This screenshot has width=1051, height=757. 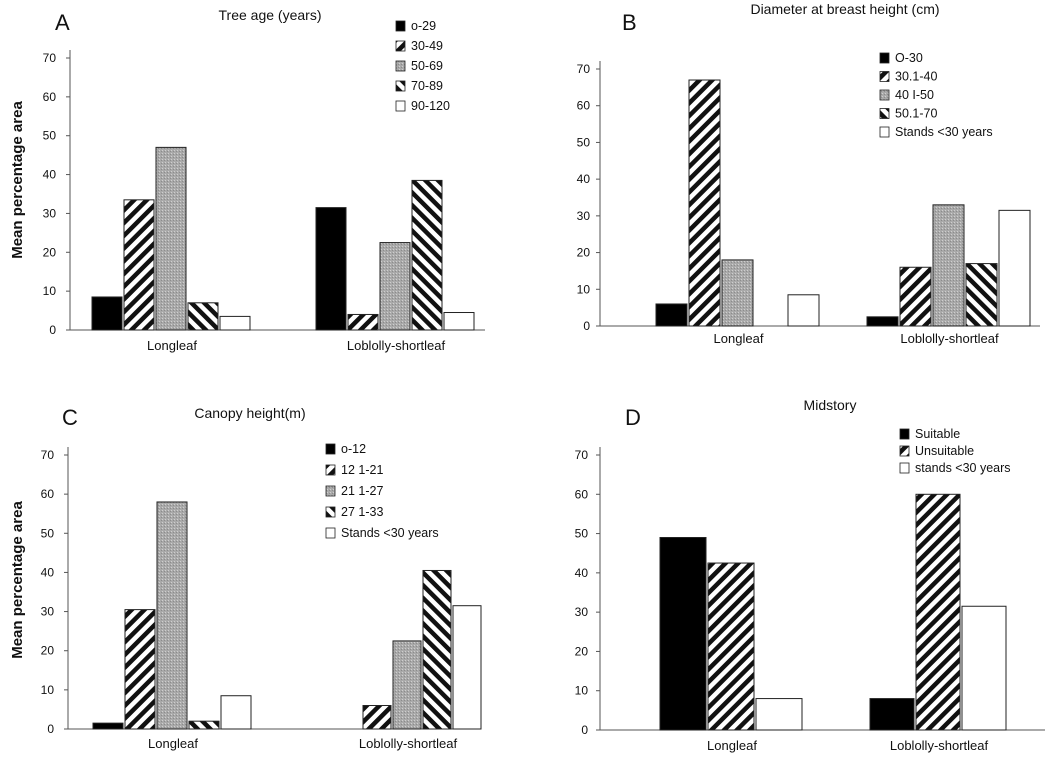 I want to click on chart-title-a: Tree age (years), so click(x=270, y=15).